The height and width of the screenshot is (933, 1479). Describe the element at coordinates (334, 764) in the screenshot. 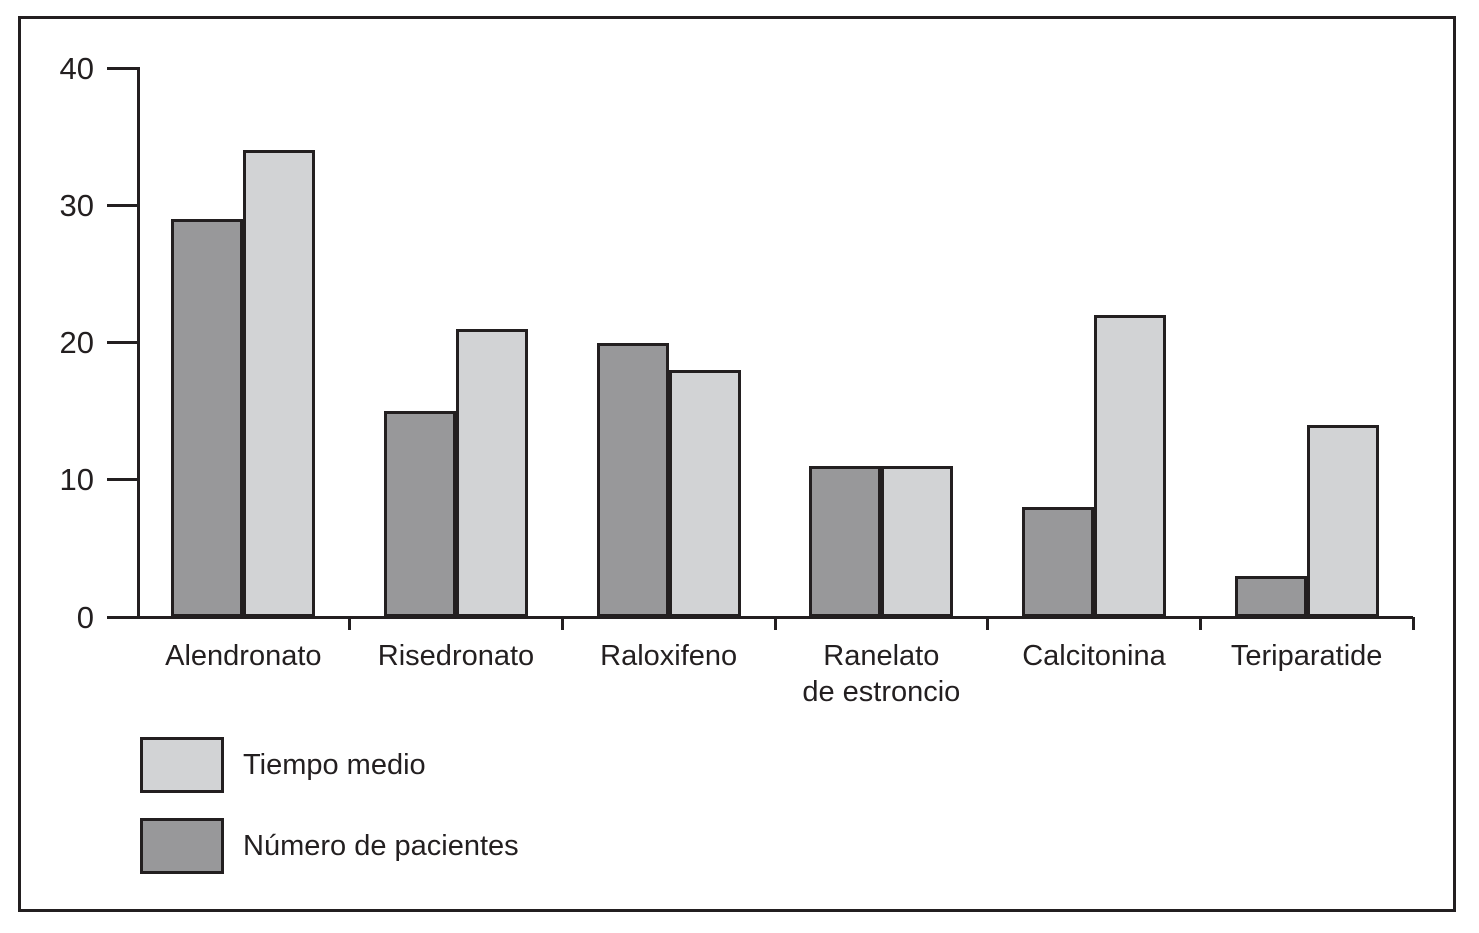

I see `legend-label: Tiempo medio` at that location.